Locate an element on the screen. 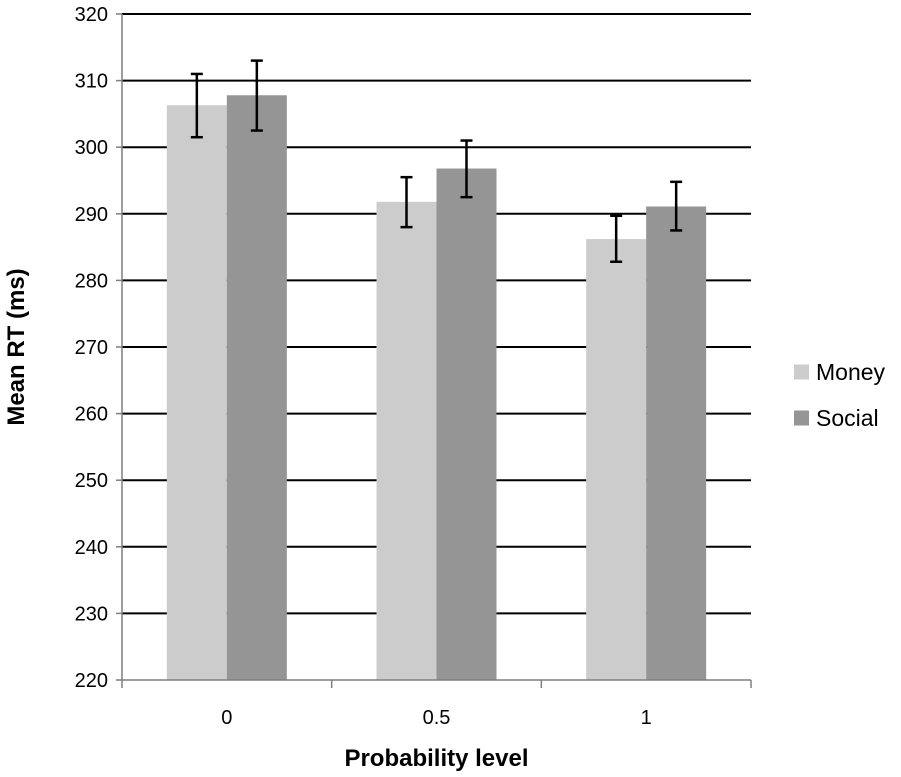  y-tick-label: 300 is located at coordinates (91, 148).